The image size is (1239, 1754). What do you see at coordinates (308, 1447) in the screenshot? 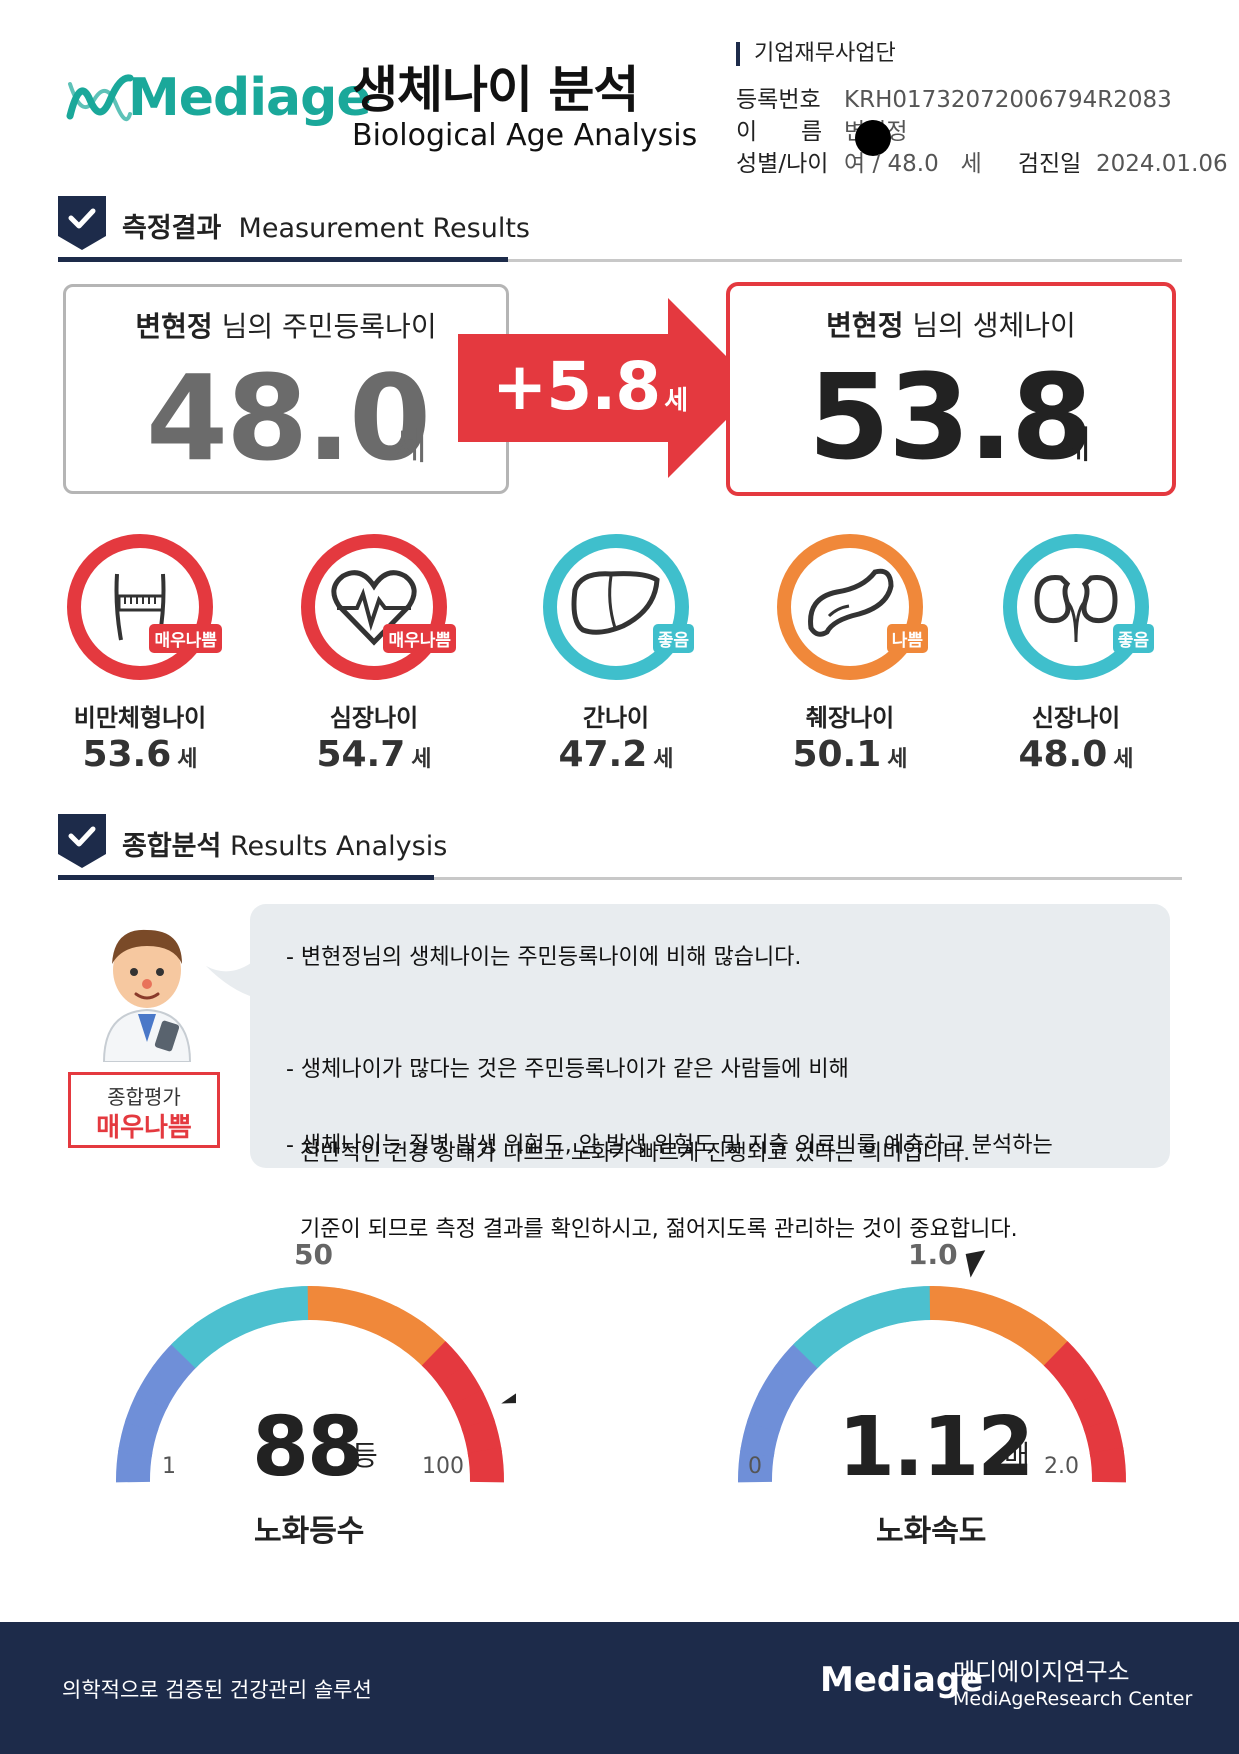
I see `gauge-value: 88` at bounding box center [308, 1447].